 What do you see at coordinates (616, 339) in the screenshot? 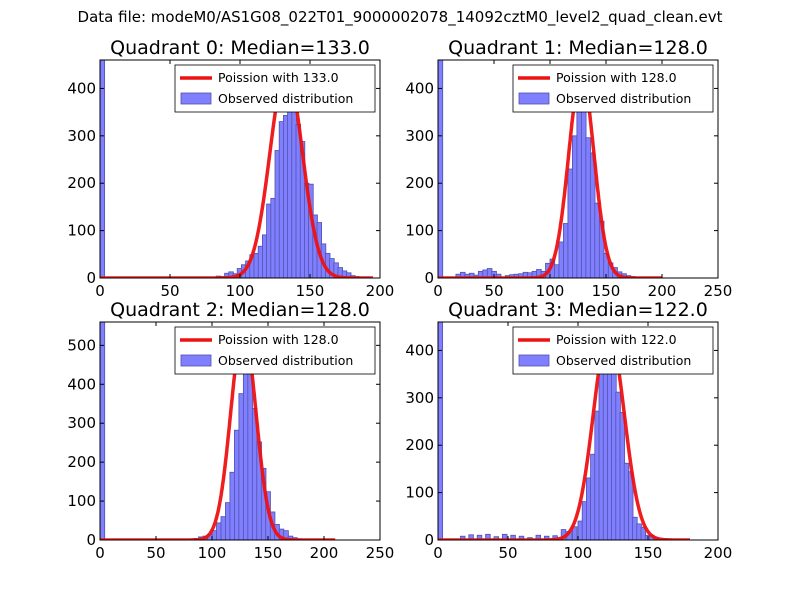
I see `legend-label-poisson: Poission with 122.0` at bounding box center [616, 339].